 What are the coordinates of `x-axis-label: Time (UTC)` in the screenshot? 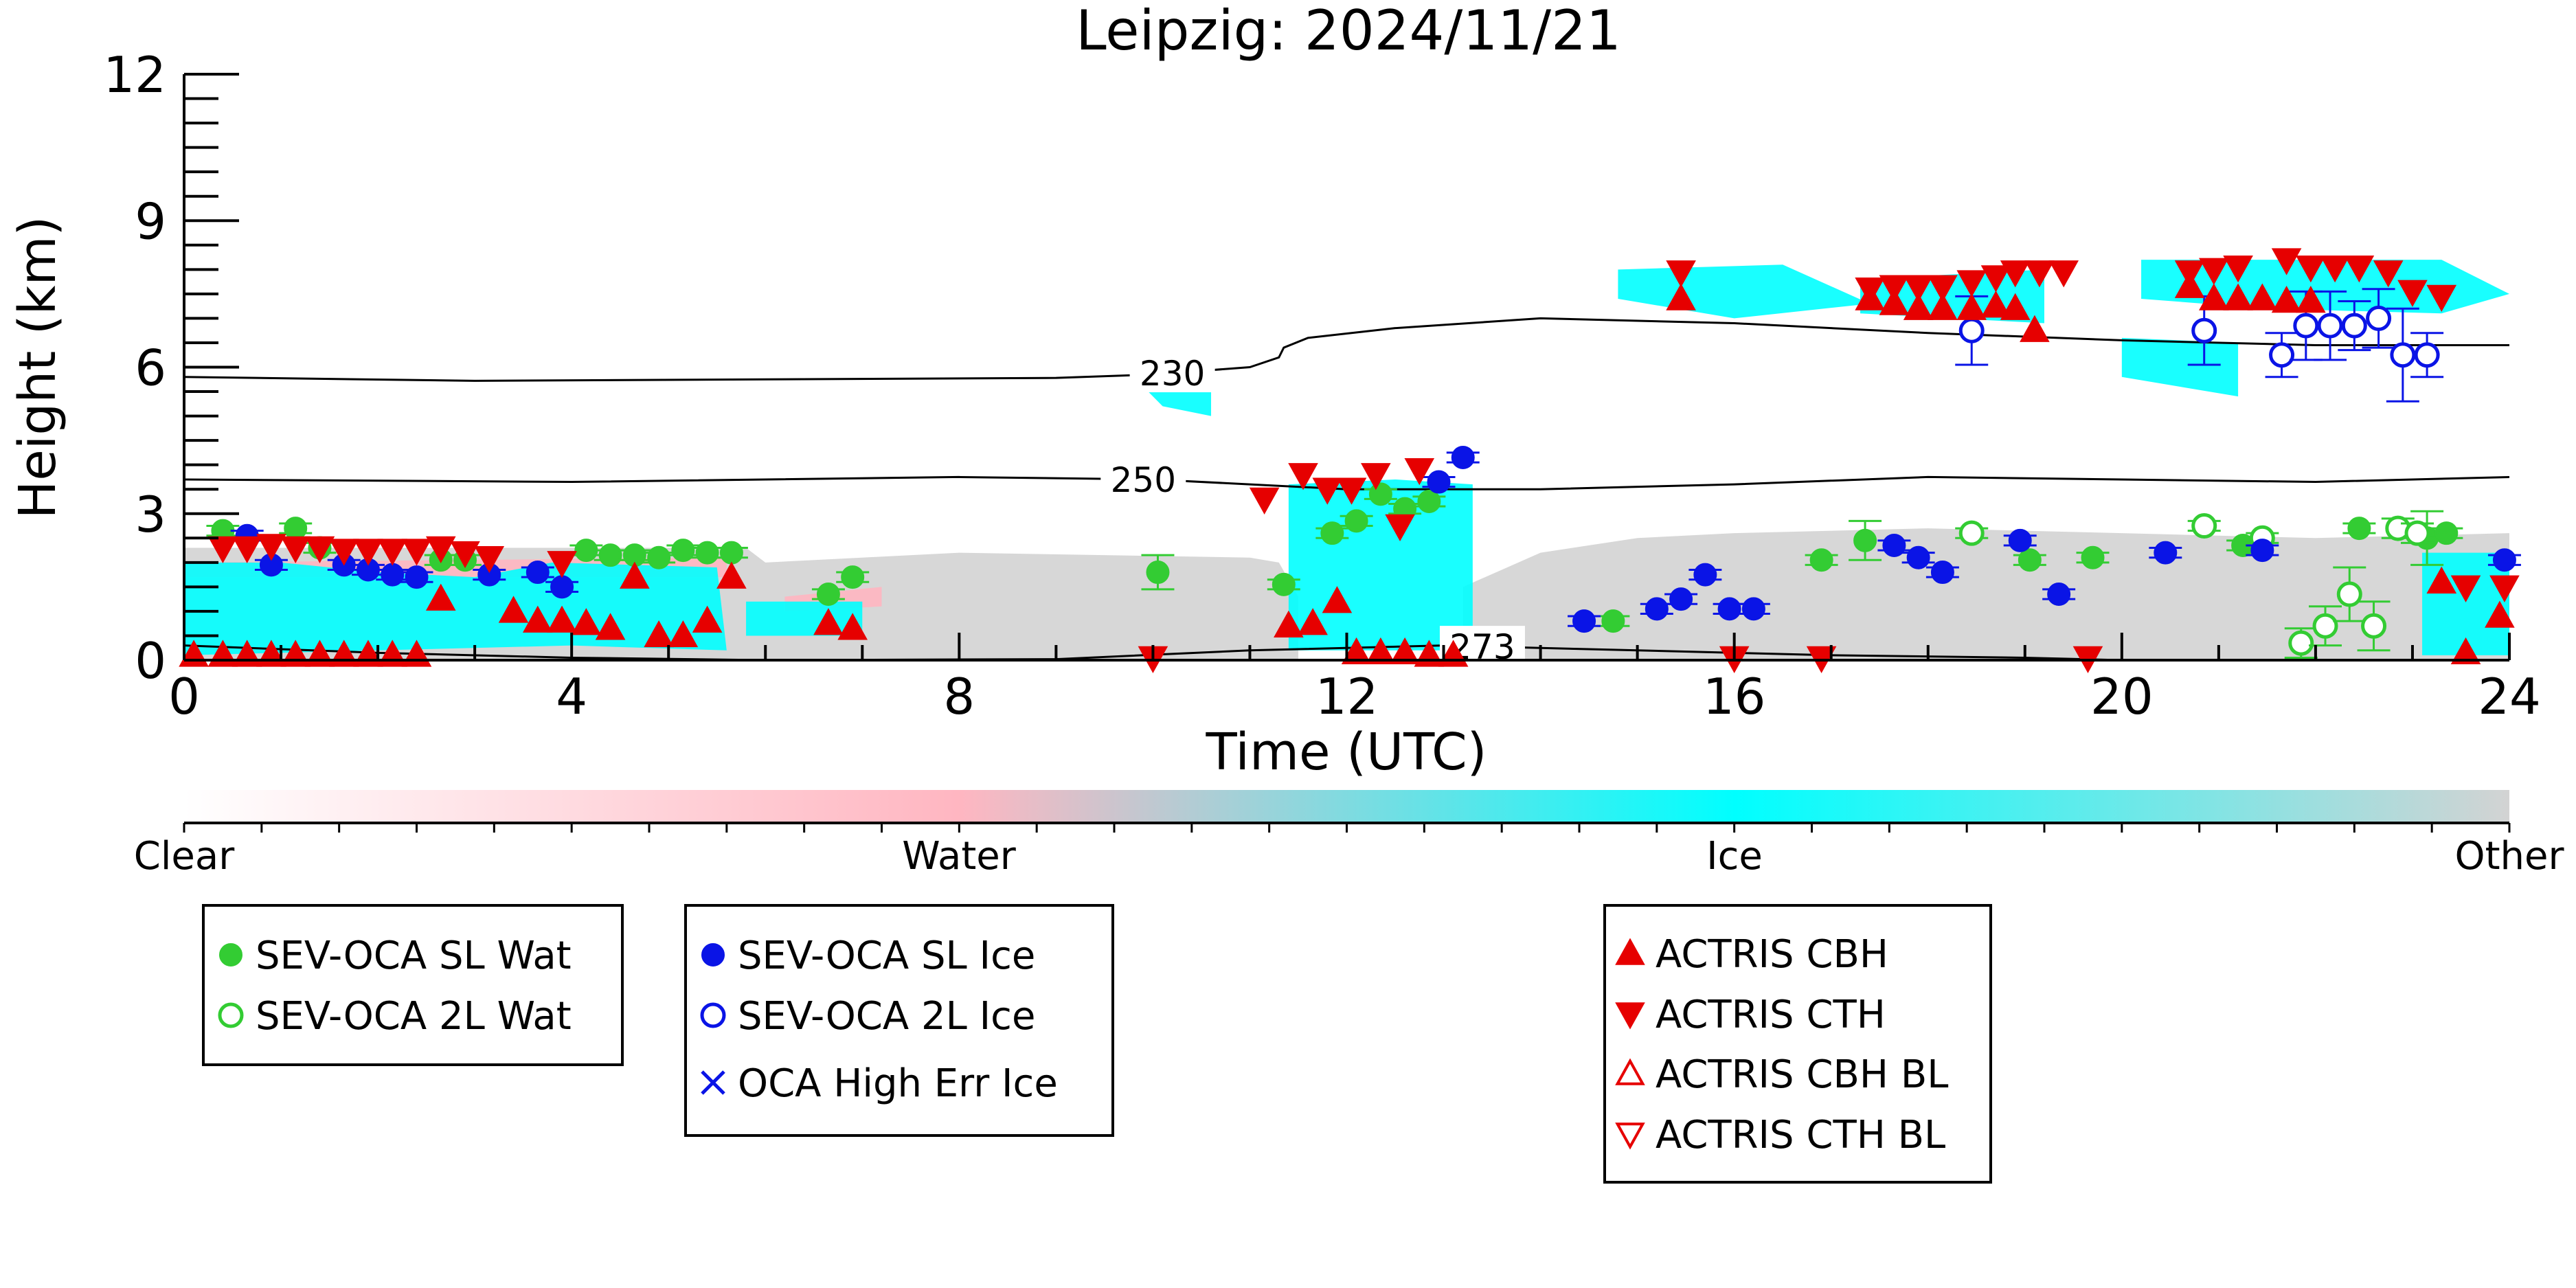 It's located at (1346, 752).